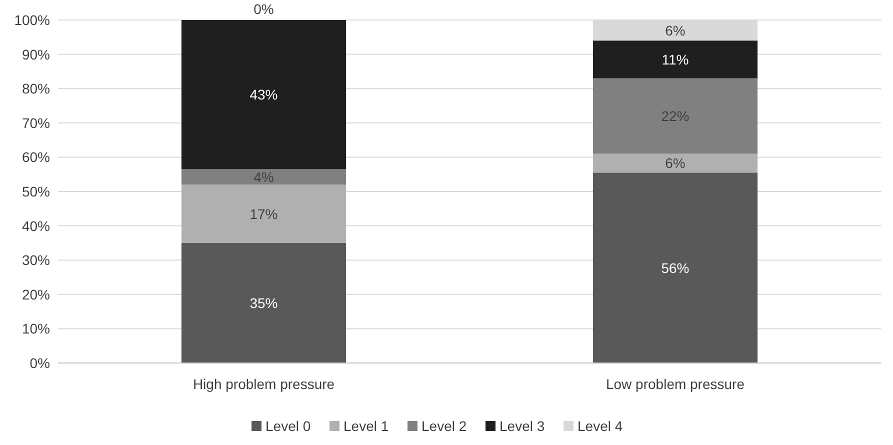 The height and width of the screenshot is (445, 893). I want to click on y-tick-label: 50%, so click(36, 192).